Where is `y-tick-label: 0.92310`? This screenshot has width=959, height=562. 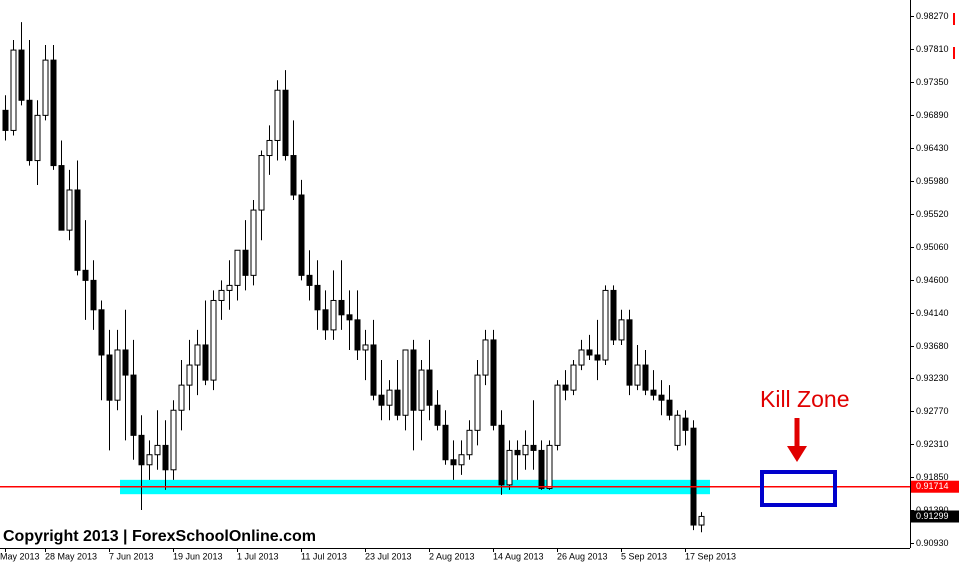 y-tick-label: 0.92310 is located at coordinates (932, 444).